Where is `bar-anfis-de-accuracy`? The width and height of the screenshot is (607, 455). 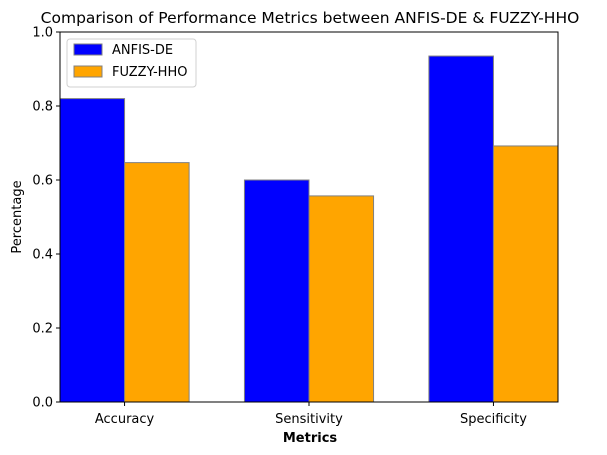 bar-anfis-de-accuracy is located at coordinates (92, 250).